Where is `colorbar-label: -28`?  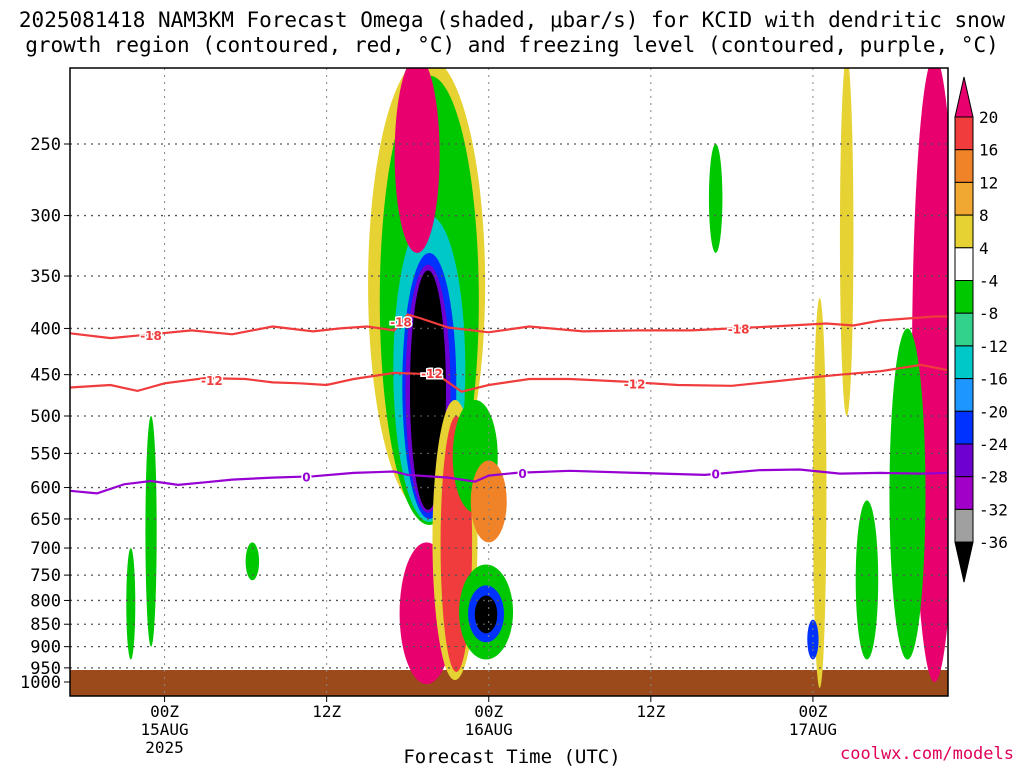
colorbar-label: -28 is located at coordinates (993, 477).